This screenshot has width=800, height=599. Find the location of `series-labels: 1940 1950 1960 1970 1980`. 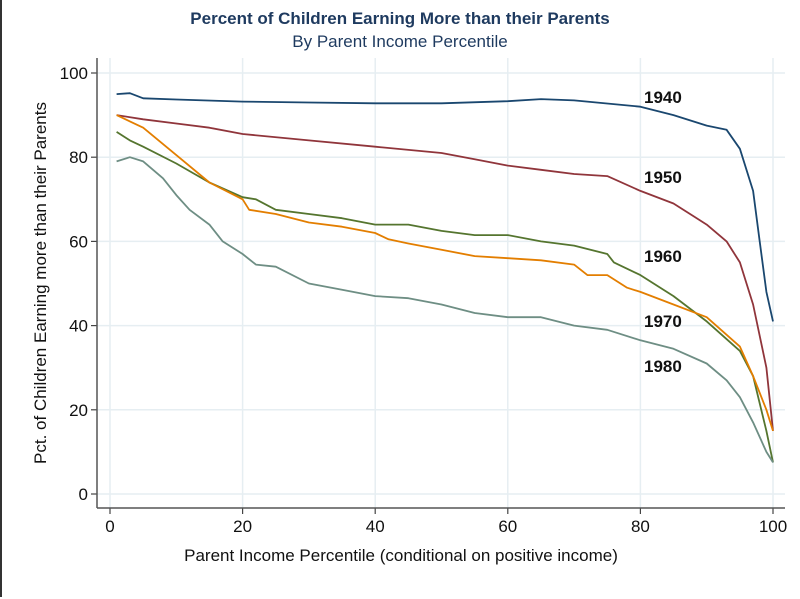

series-labels: 1940 1950 1960 1970 1980 is located at coordinates (663, 232).